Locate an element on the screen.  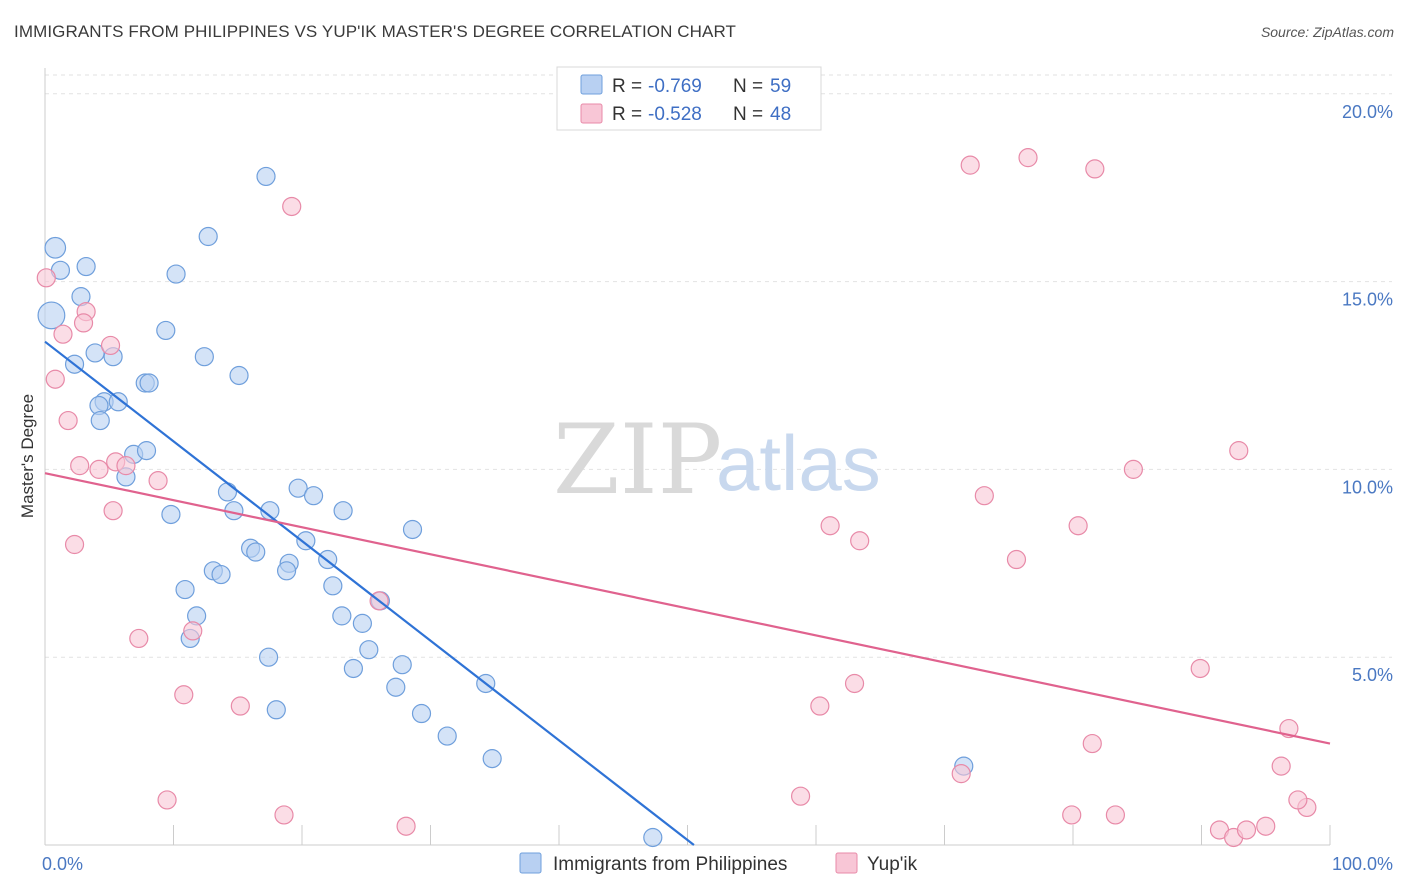
watermark-atlas: atlas is located at coordinates (798, 463).